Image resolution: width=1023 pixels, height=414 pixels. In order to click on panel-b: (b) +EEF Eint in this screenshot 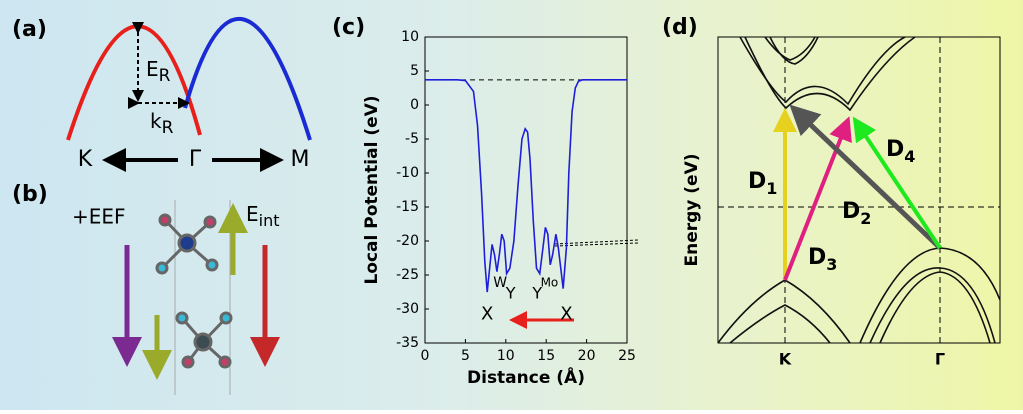, I will do `click(146, 288)`.